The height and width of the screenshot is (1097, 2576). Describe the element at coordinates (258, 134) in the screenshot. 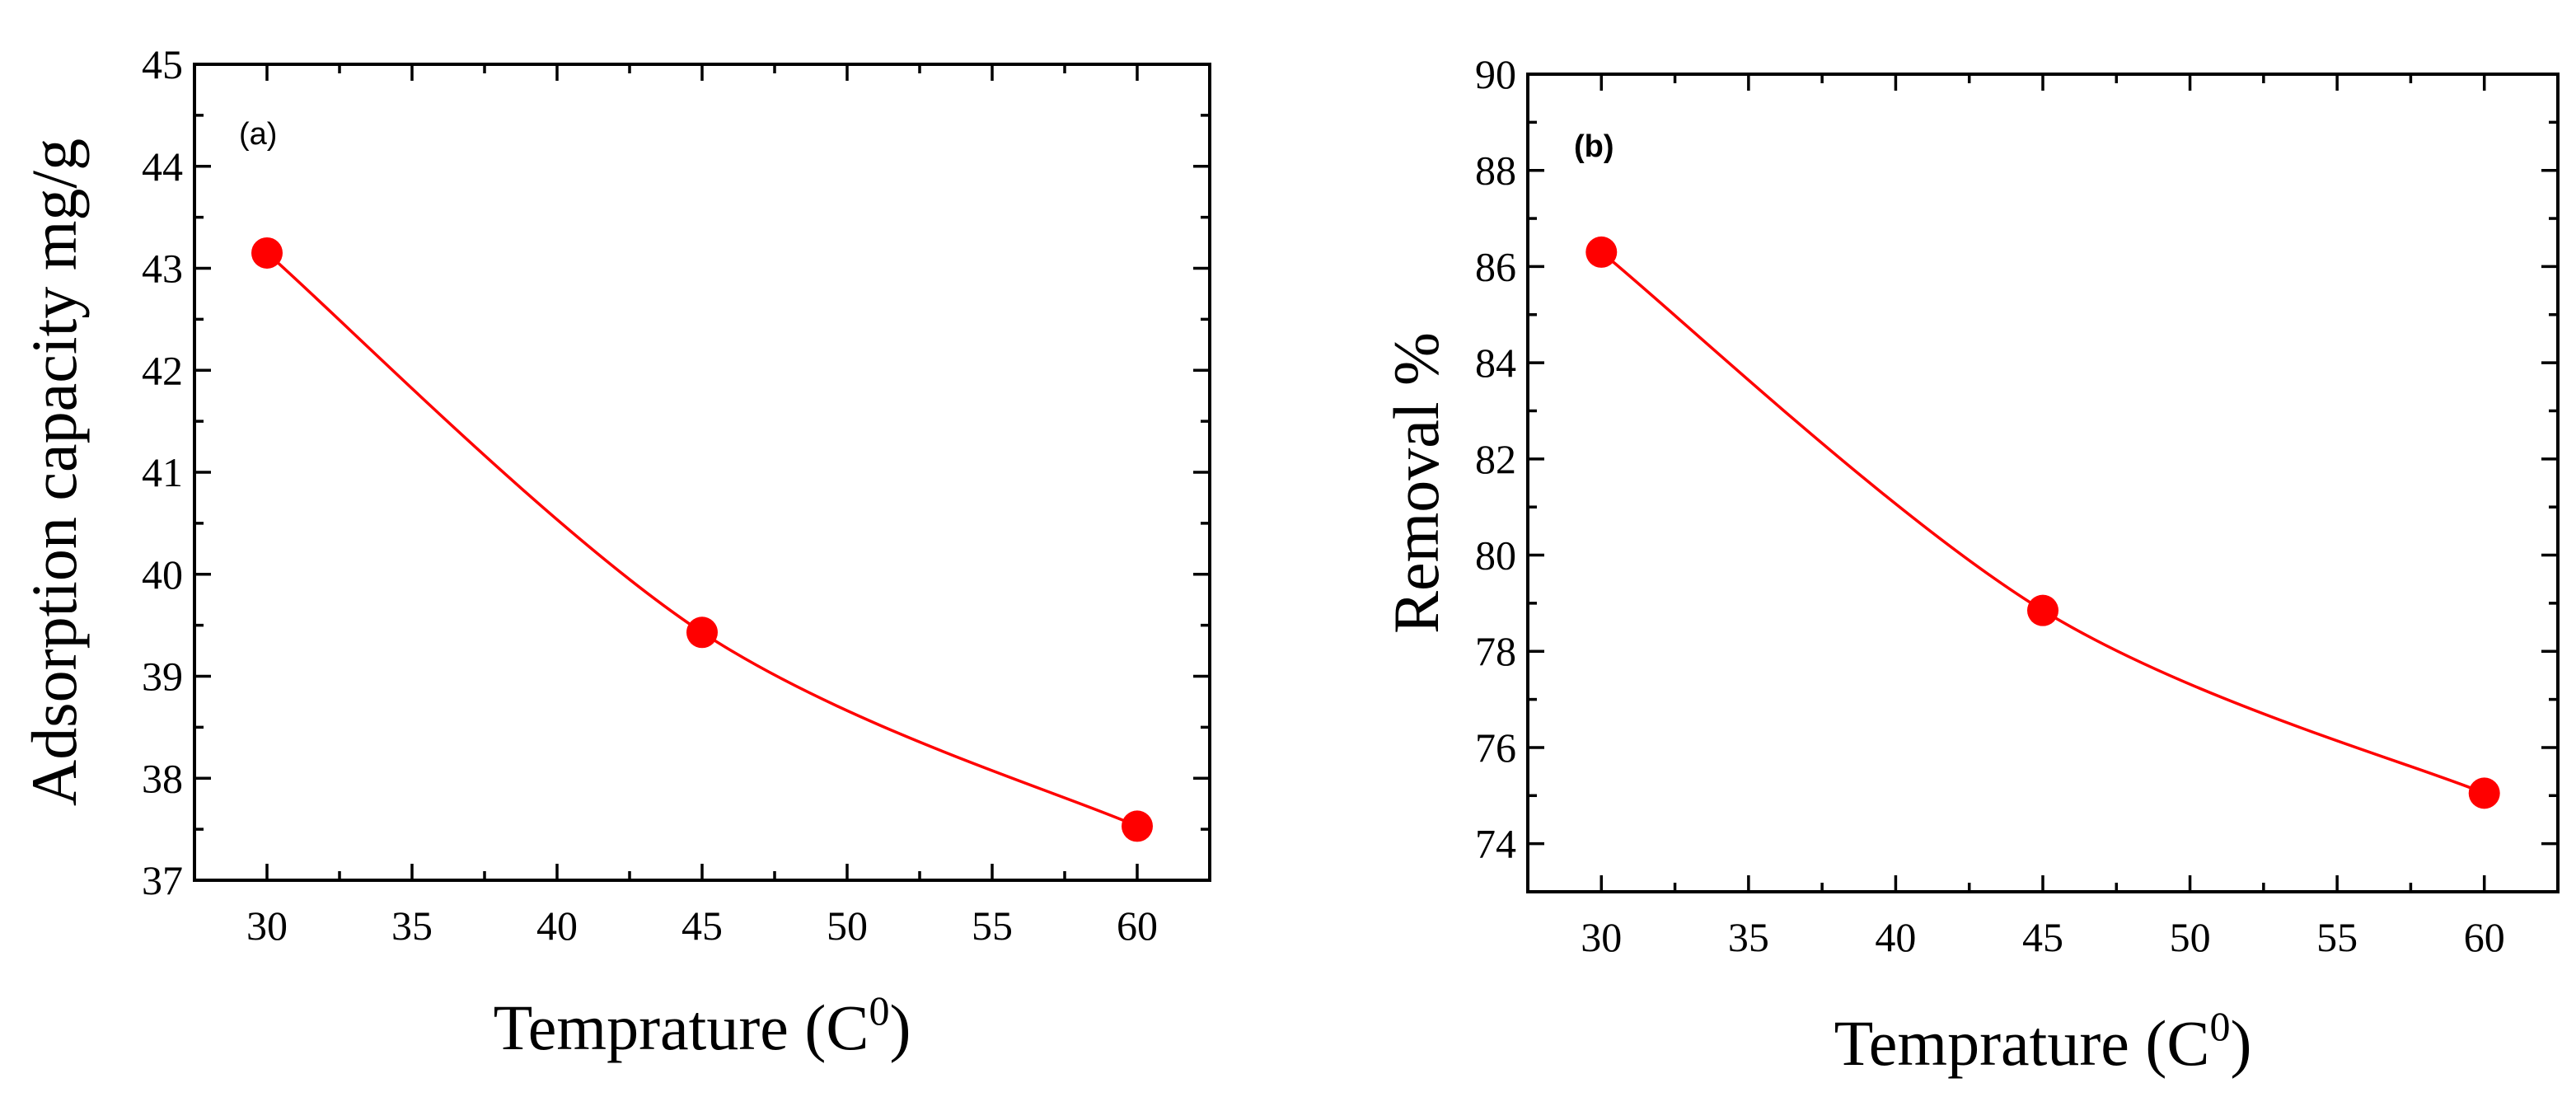

I see `panel-label: (a)` at that location.